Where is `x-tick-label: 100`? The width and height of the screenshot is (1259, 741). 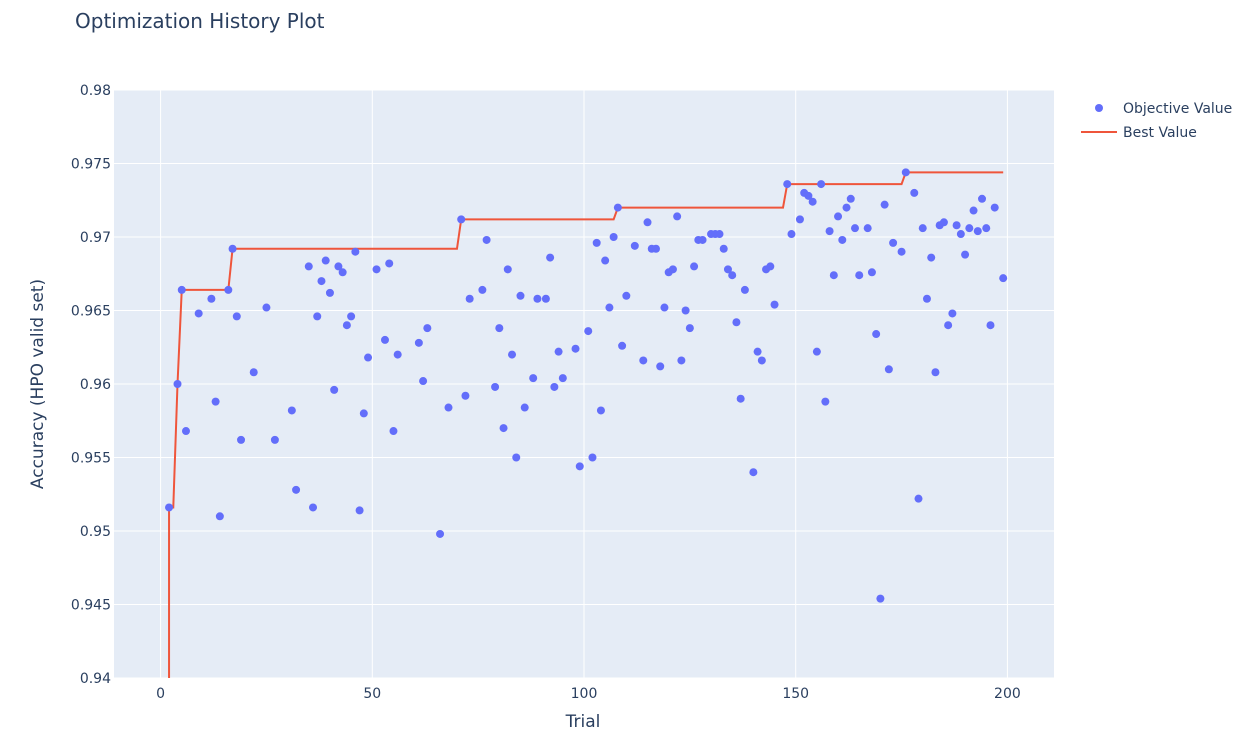 x-tick-label: 100 is located at coordinates (584, 694).